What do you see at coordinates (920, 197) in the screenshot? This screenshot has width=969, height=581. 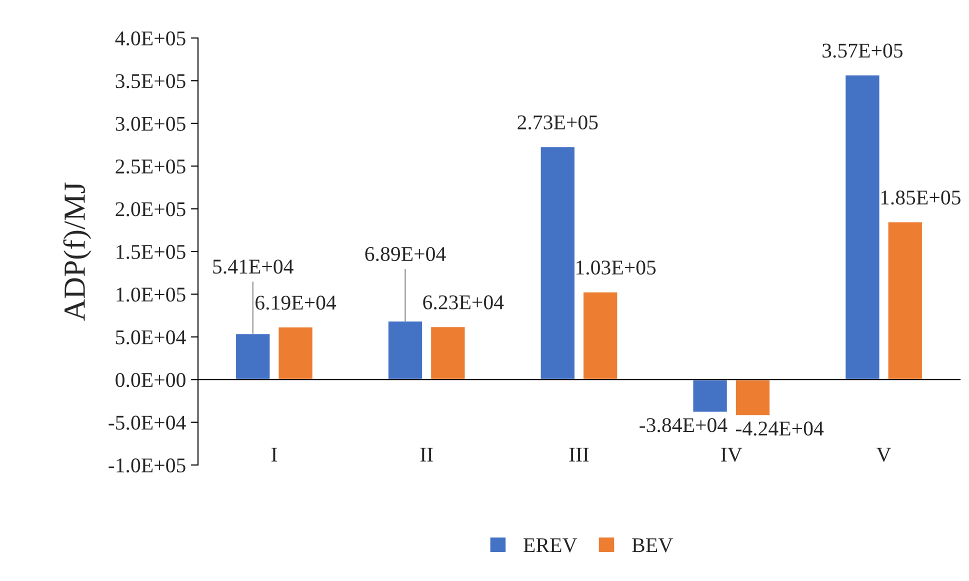 I see `data-label: 1.85E+05` at bounding box center [920, 197].